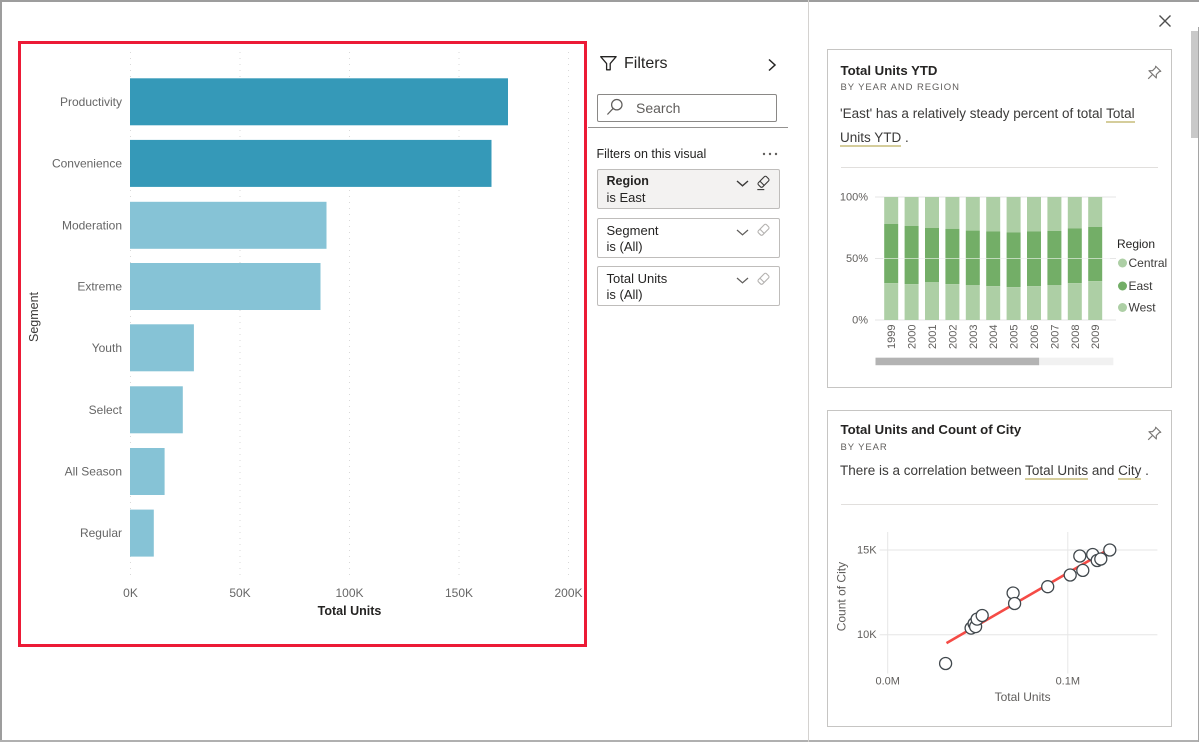 Image resolution: width=1199 pixels, height=742 pixels. Describe the element at coordinates (1140, 286) in the screenshot. I see `svg-text: East` at that location.